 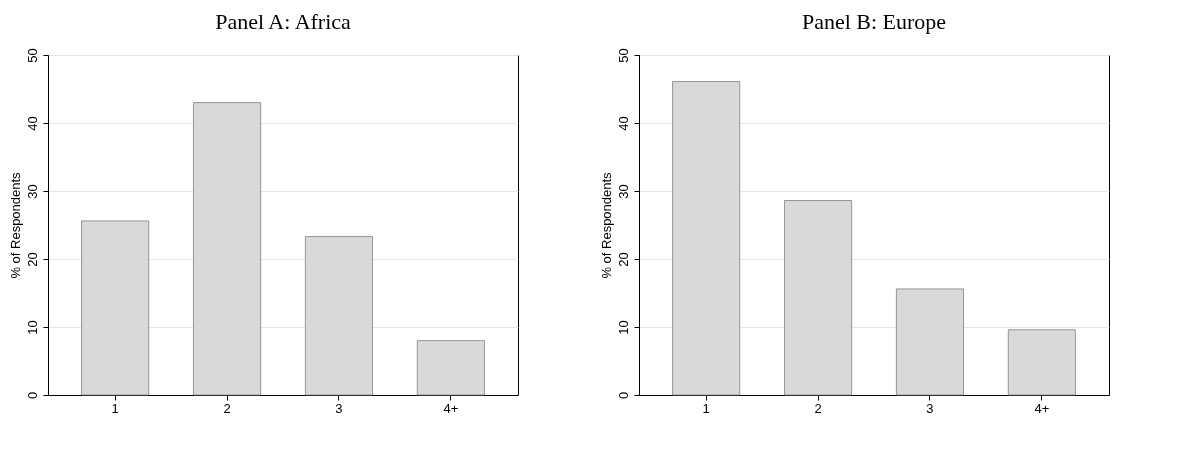 I want to click on chart-title: Panel B: Europe, so click(x=874, y=21).